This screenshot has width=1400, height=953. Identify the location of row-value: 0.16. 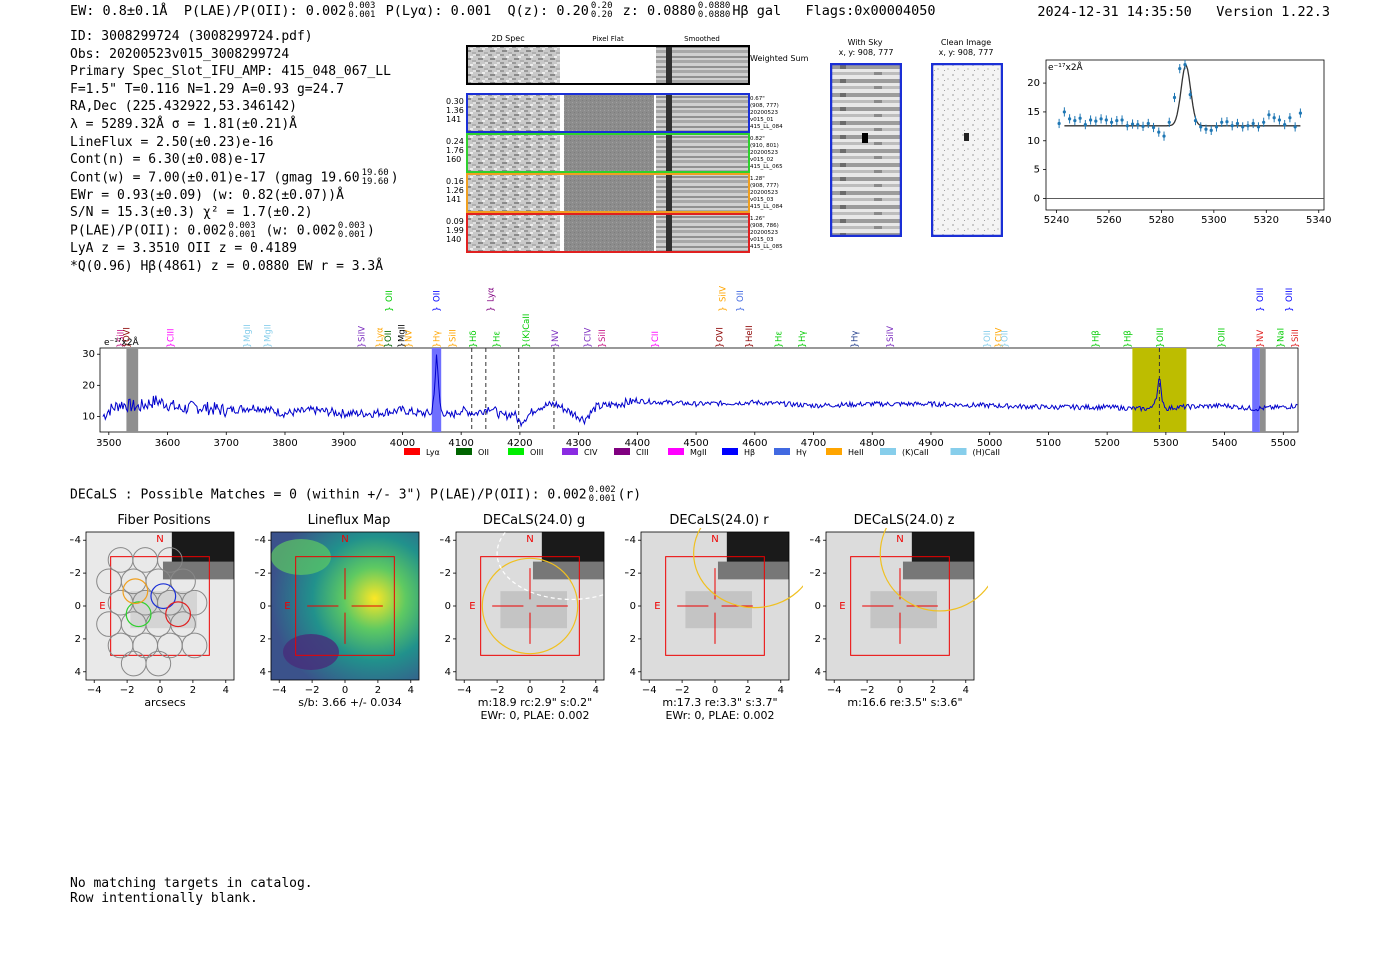
(455, 181).